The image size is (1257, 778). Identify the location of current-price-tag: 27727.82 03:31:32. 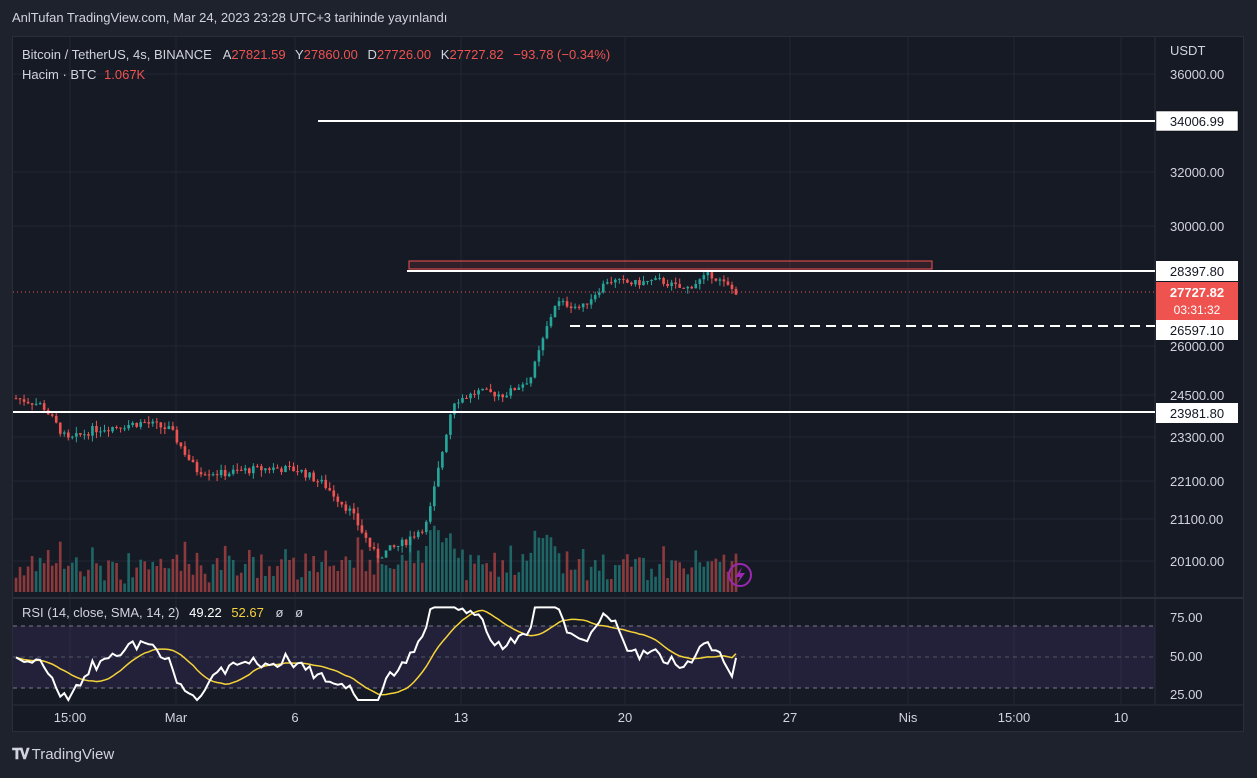
(1197, 301).